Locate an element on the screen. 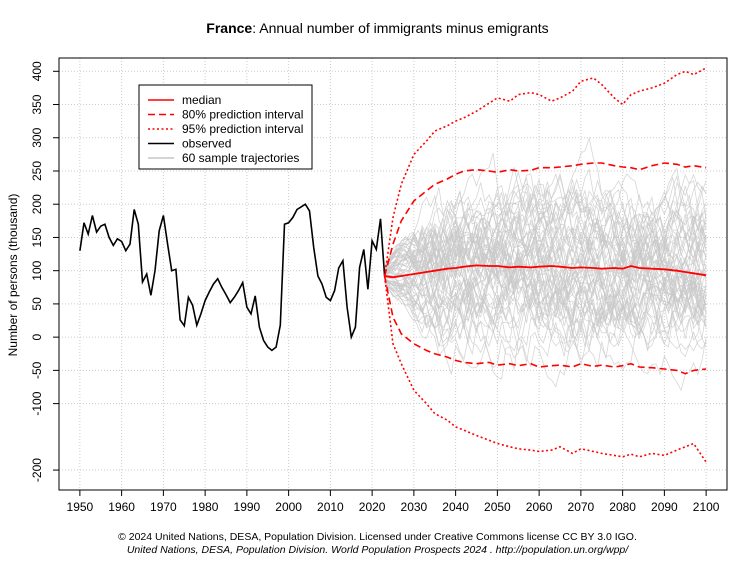  y-tick-label: -200 is located at coordinates (37, 470).